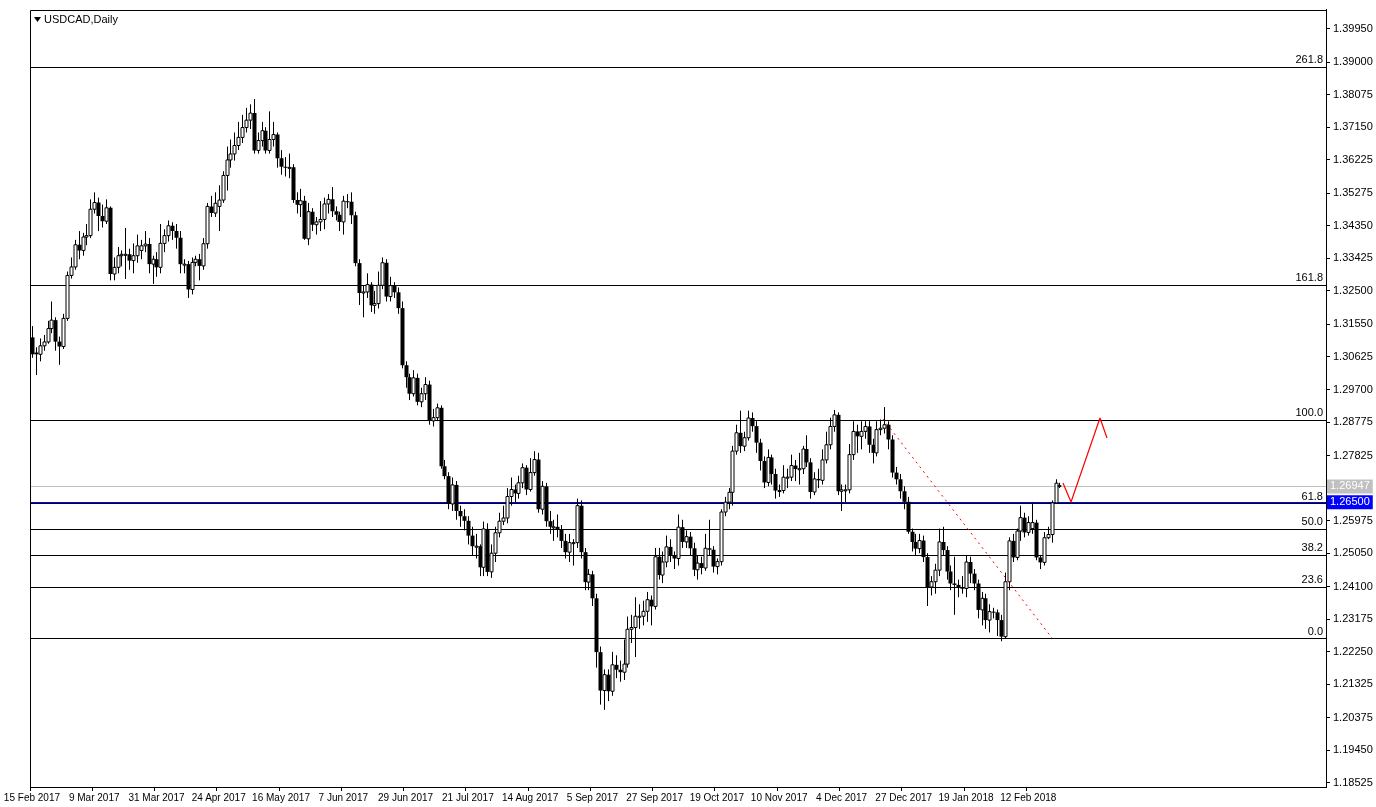 The height and width of the screenshot is (807, 1376). I want to click on y-tick-label: 1.25975, so click(1353, 519).